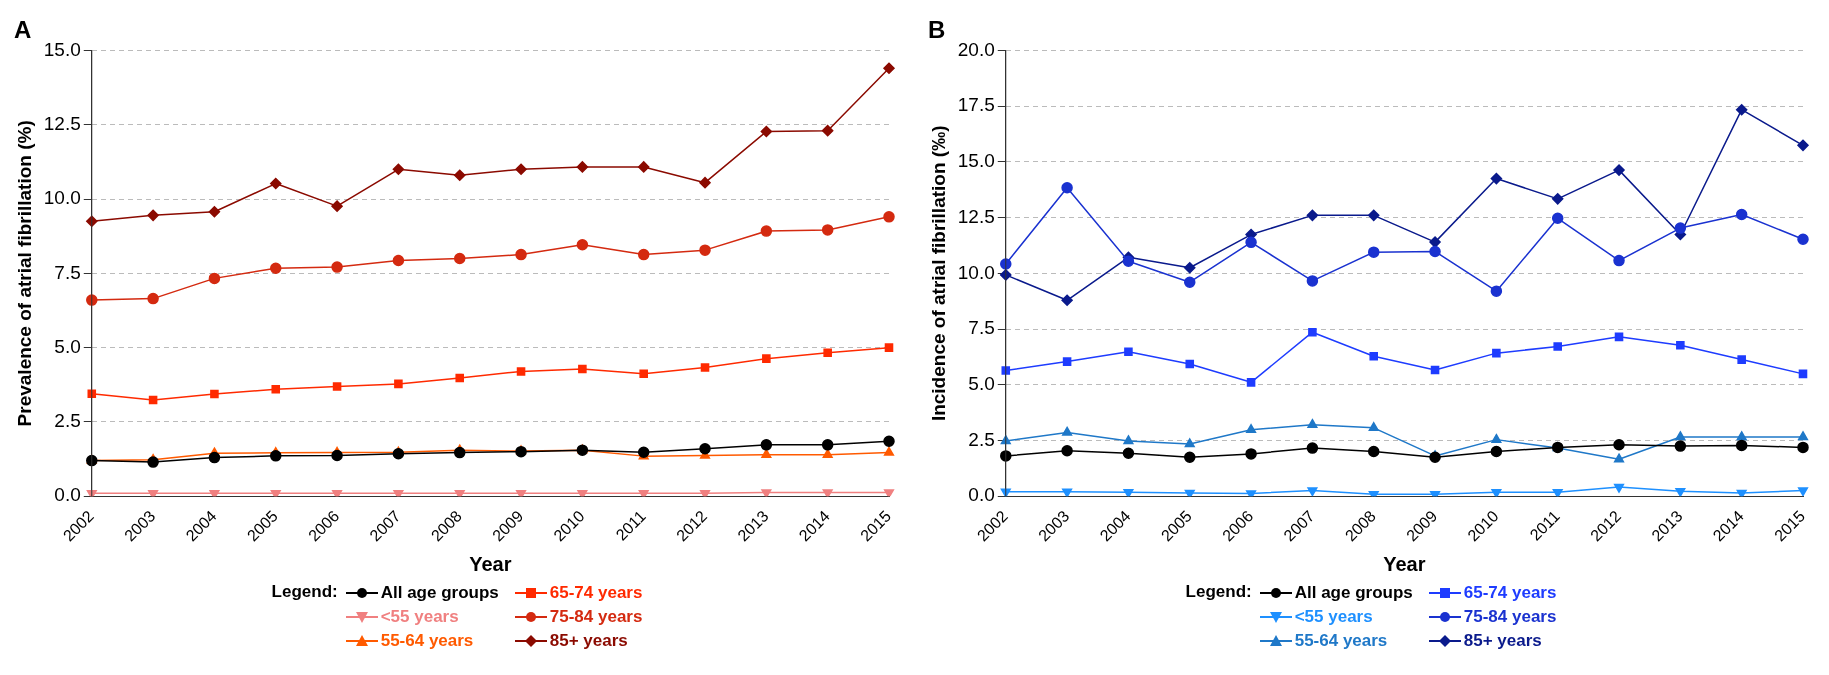 This screenshot has width=1829, height=675. Describe the element at coordinates (976, 49) in the screenshot. I see `y-tick-label: 20.0` at that location.